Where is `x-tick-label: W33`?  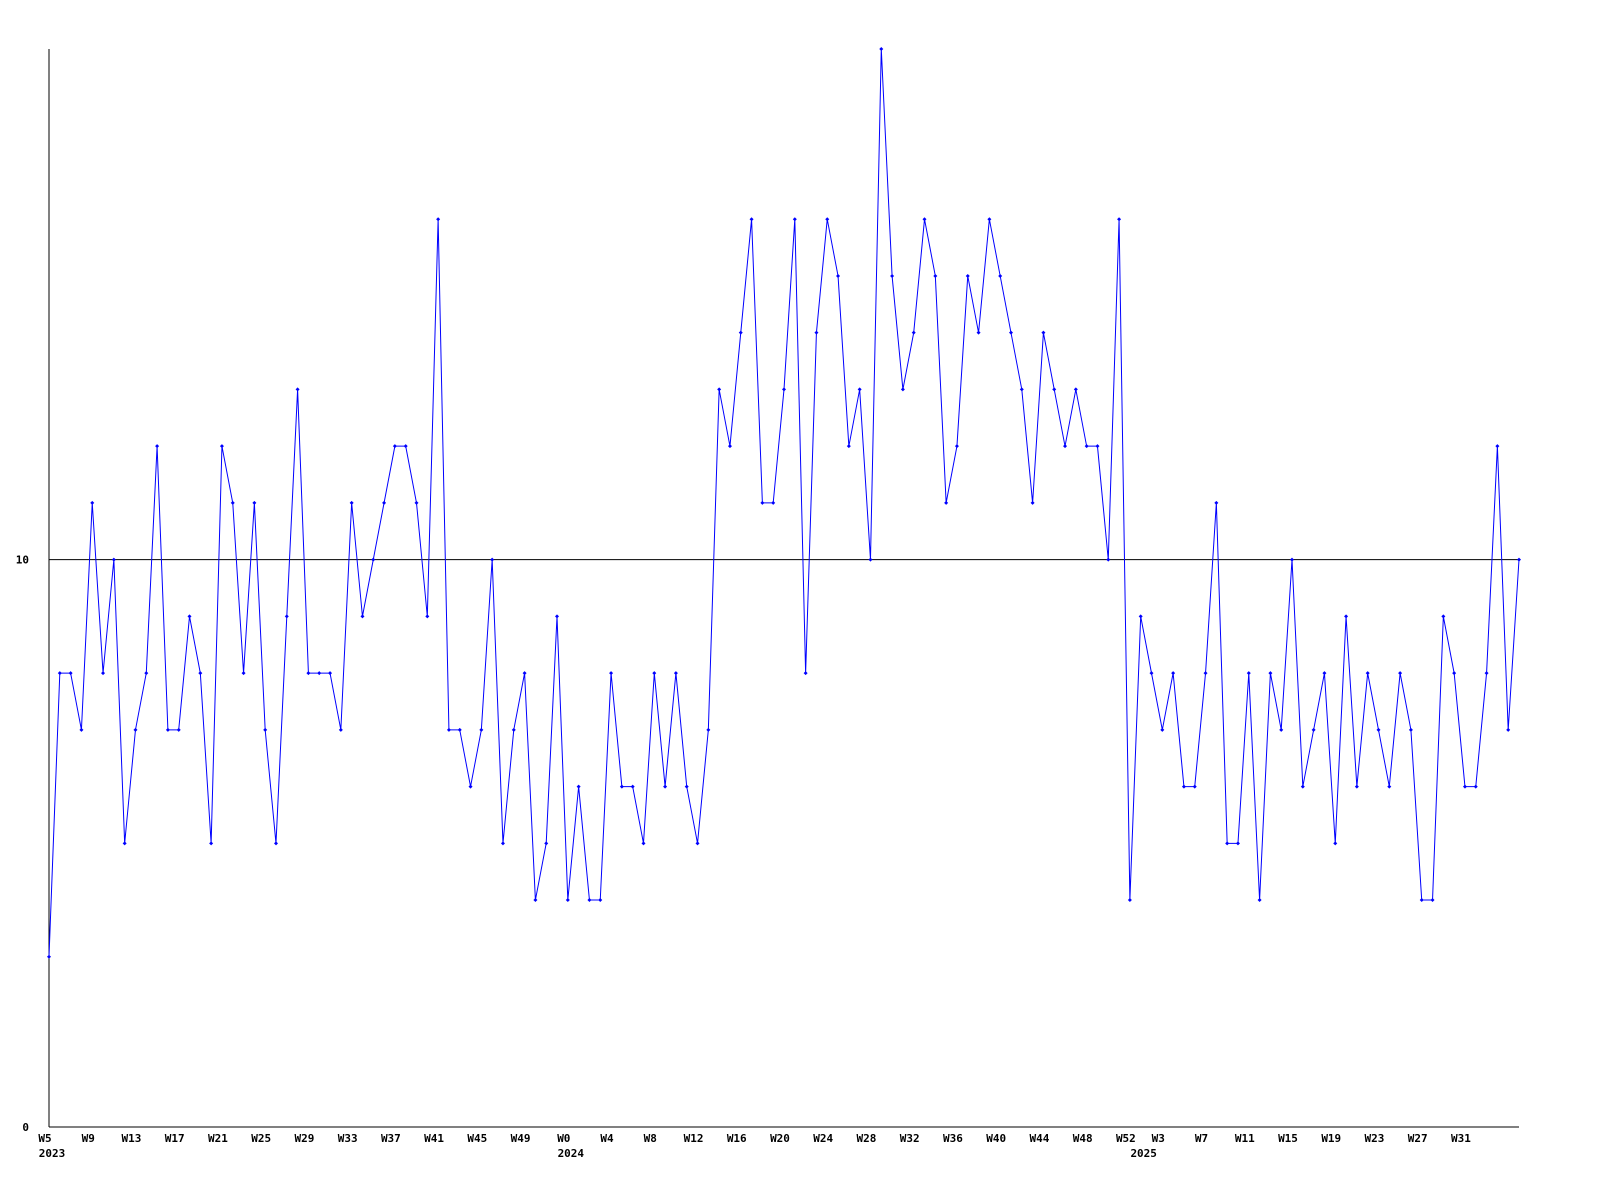 x-tick-label: W33 is located at coordinates (348, 1138).